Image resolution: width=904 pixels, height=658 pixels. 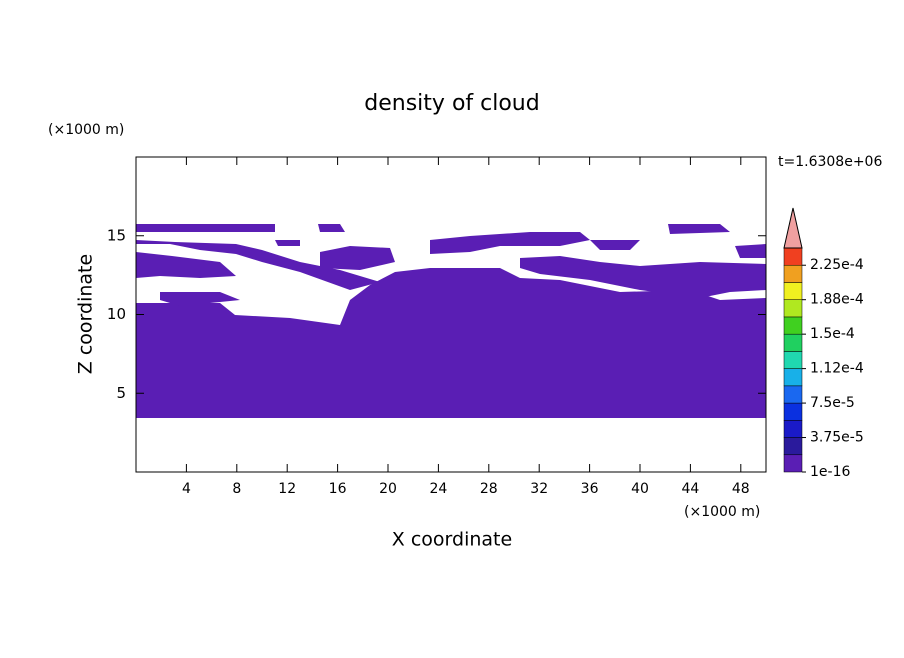 I want to click on y-tick-label: 5, so click(x=121, y=393).